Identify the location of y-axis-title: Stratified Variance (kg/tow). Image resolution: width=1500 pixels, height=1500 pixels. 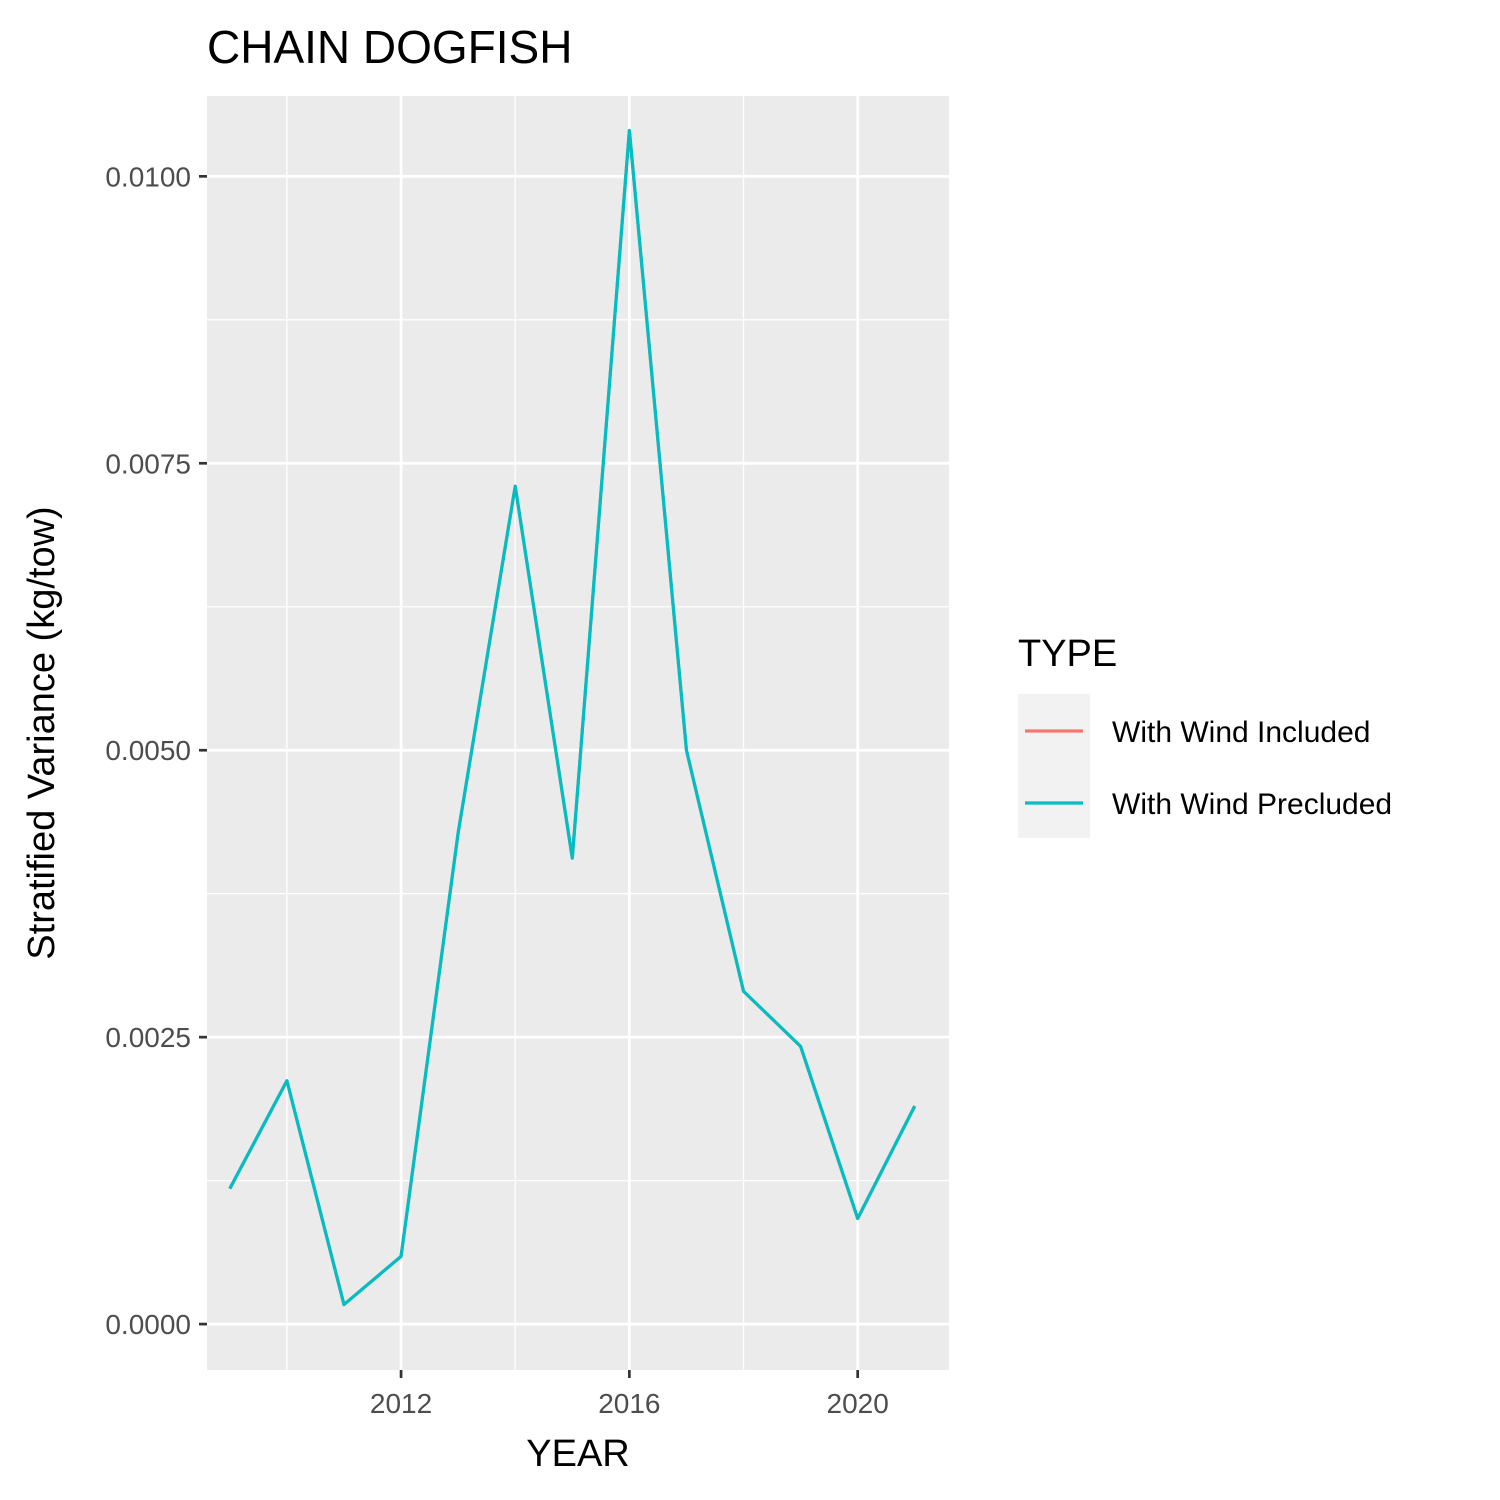
(42, 732).